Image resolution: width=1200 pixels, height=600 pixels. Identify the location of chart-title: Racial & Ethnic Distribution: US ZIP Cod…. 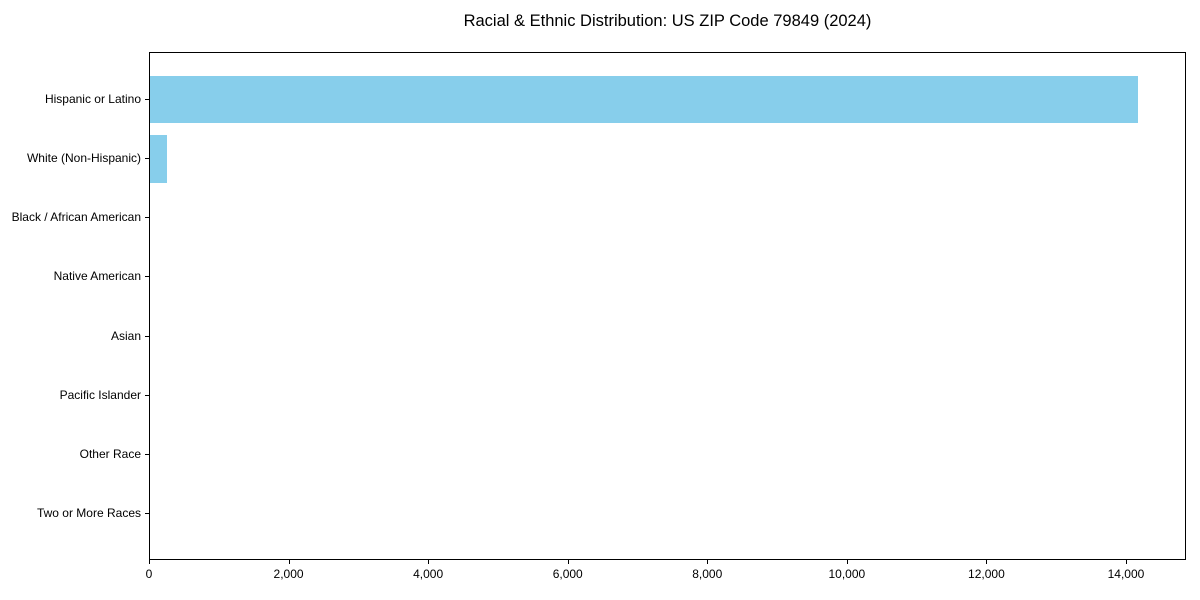
(667, 21).